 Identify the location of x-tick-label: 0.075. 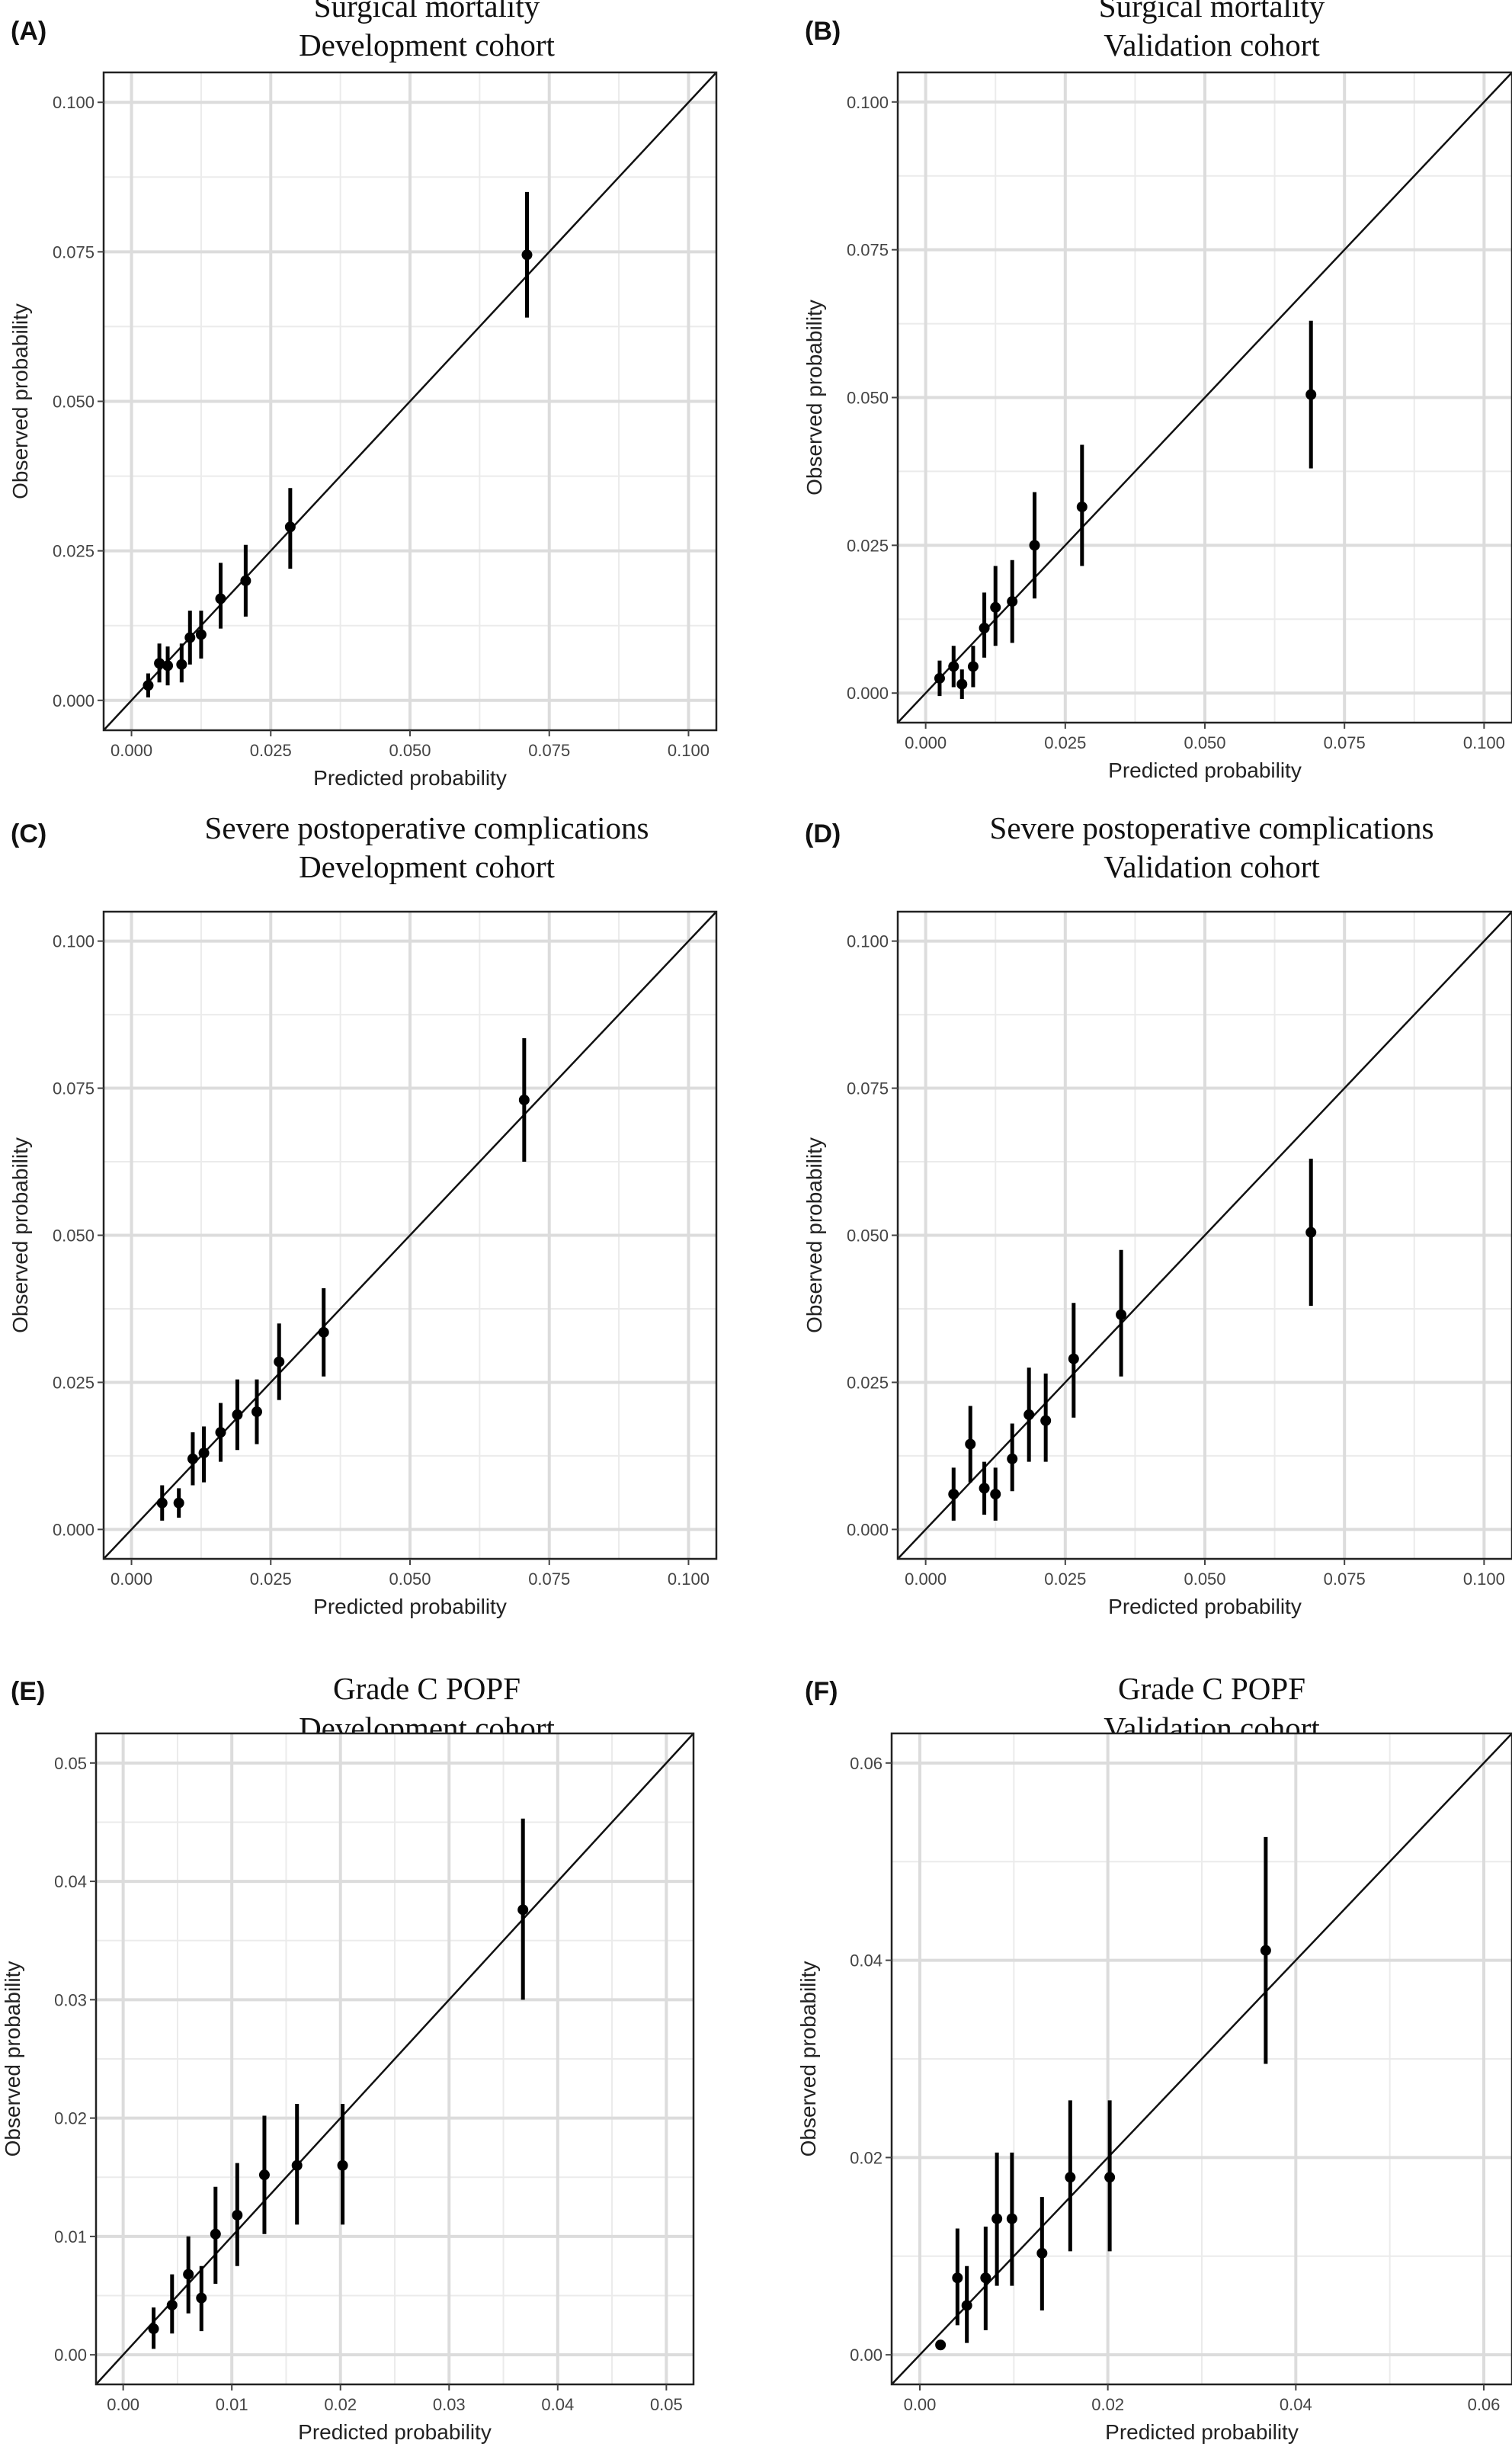
(549, 1579).